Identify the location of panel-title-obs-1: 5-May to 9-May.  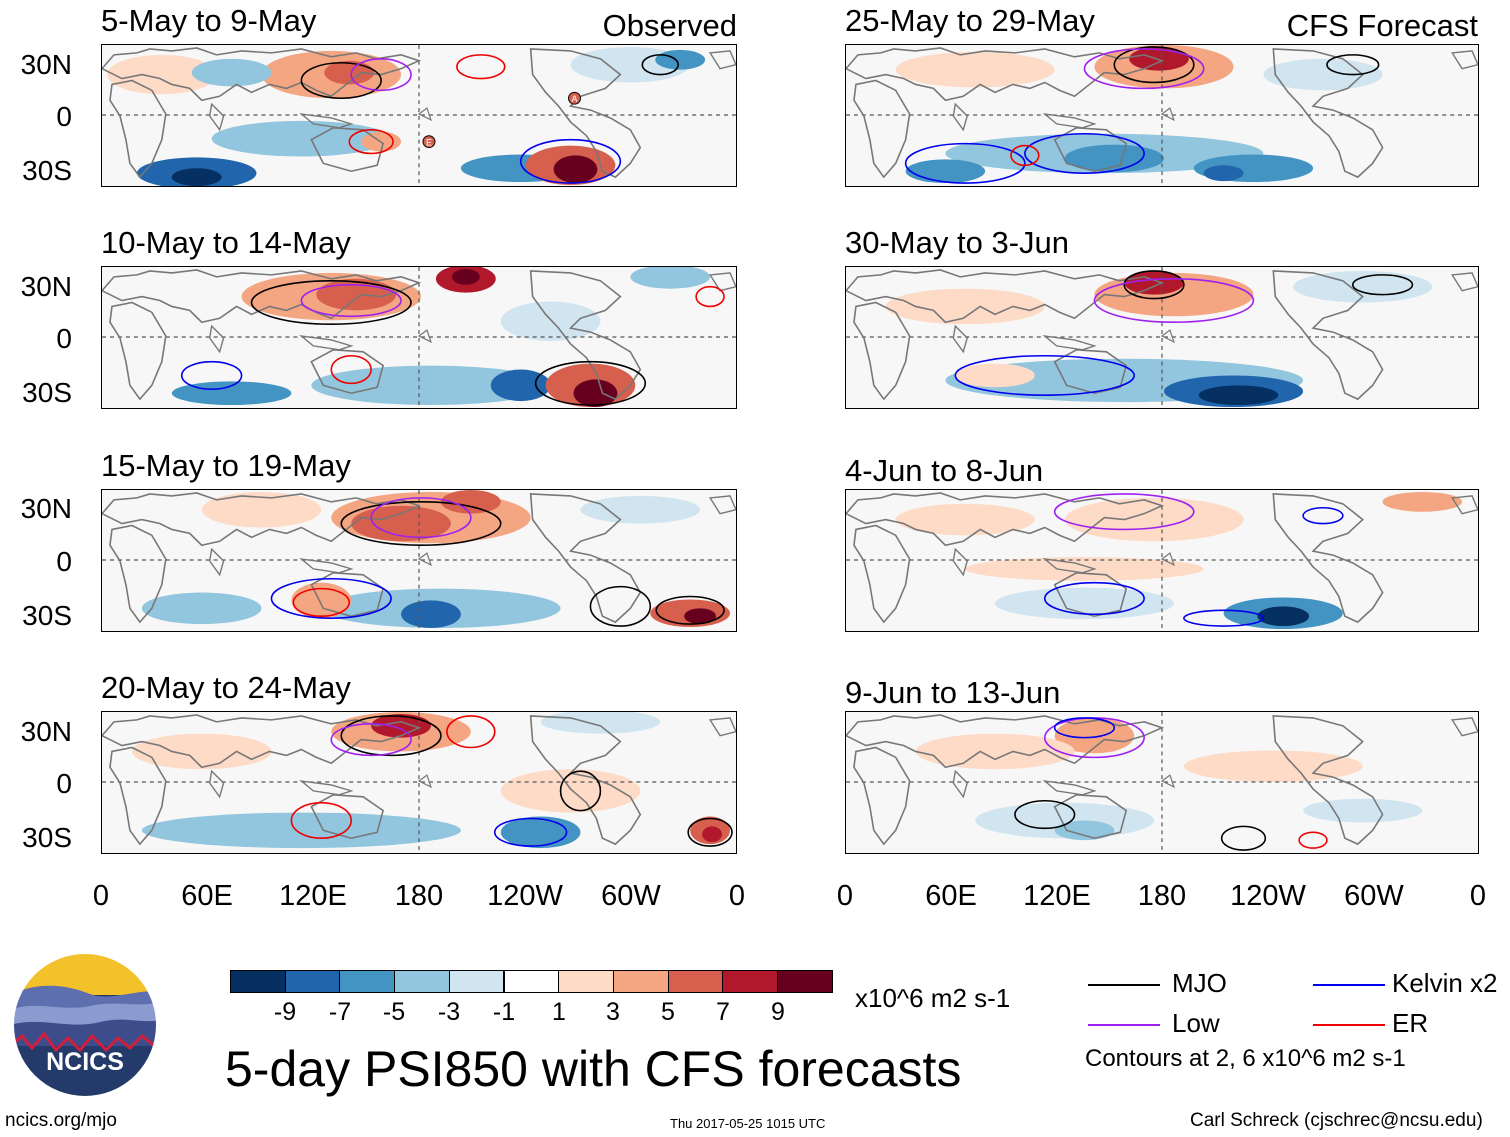
(209, 20).